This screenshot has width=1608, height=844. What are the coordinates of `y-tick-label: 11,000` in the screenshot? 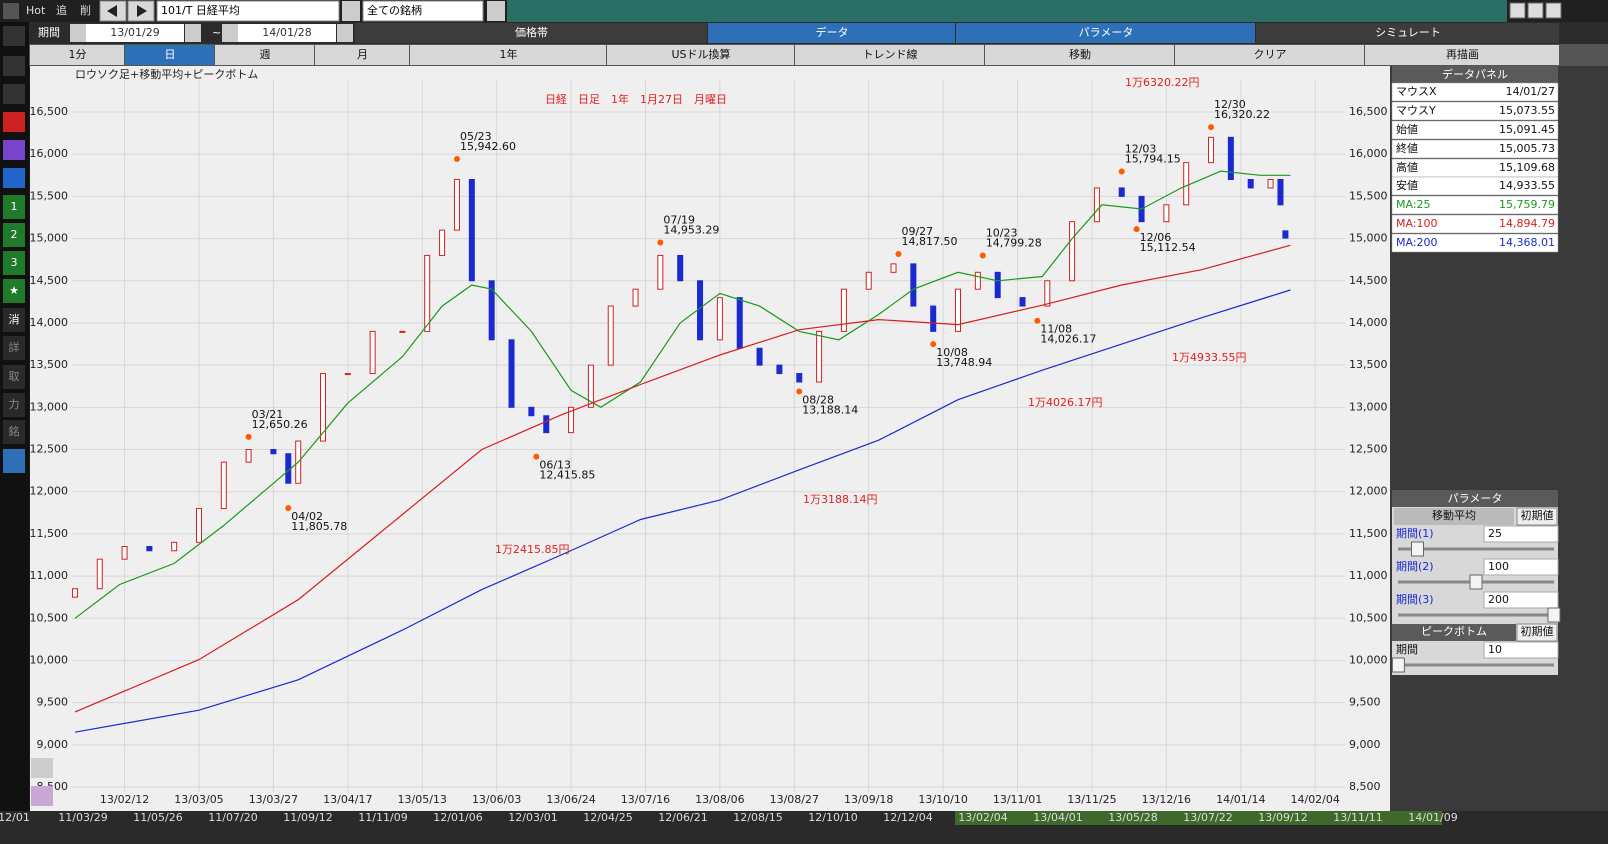 It's located at (49, 575).